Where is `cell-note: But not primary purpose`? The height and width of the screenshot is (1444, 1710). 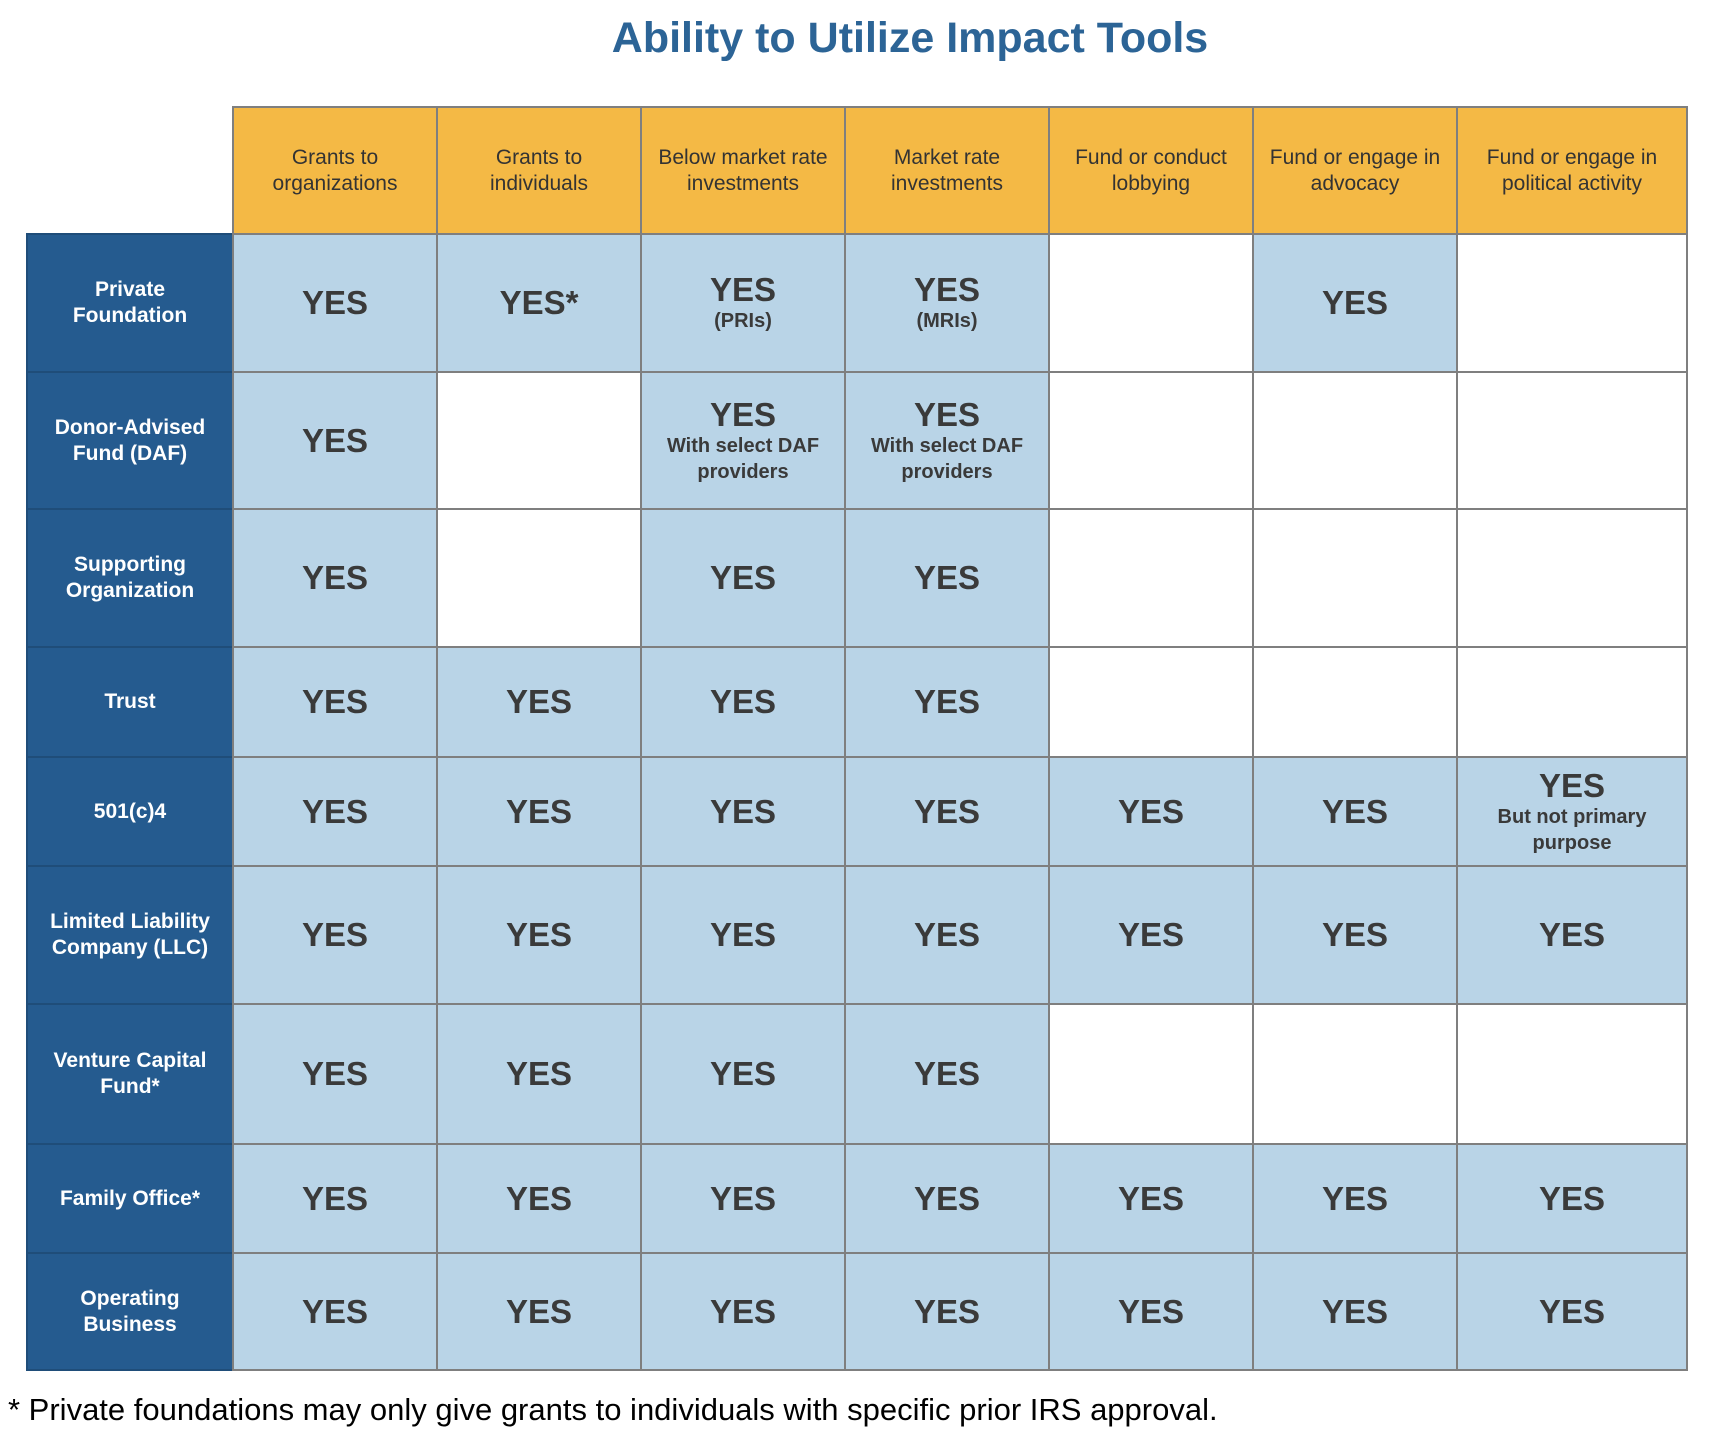
cell-note: But not primary purpose is located at coordinates (1572, 829).